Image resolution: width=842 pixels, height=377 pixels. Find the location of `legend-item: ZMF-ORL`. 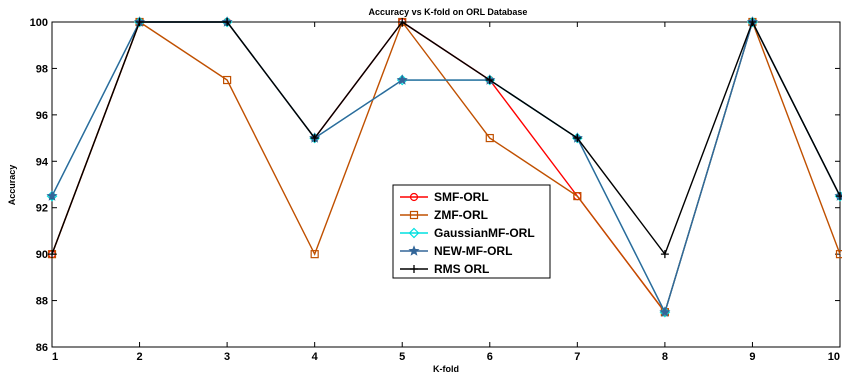

legend-item: ZMF-ORL is located at coordinates (444, 215).